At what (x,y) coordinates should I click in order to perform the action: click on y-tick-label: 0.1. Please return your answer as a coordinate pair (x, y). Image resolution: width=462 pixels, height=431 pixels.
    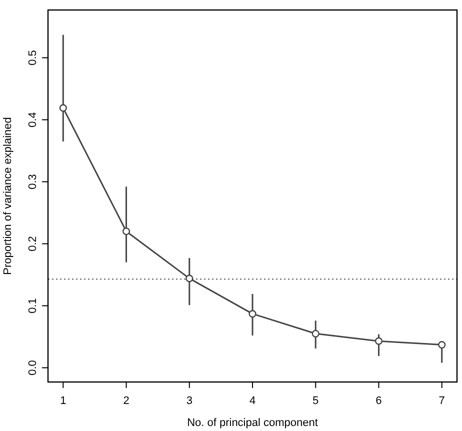
    Looking at the image, I should click on (33, 306).